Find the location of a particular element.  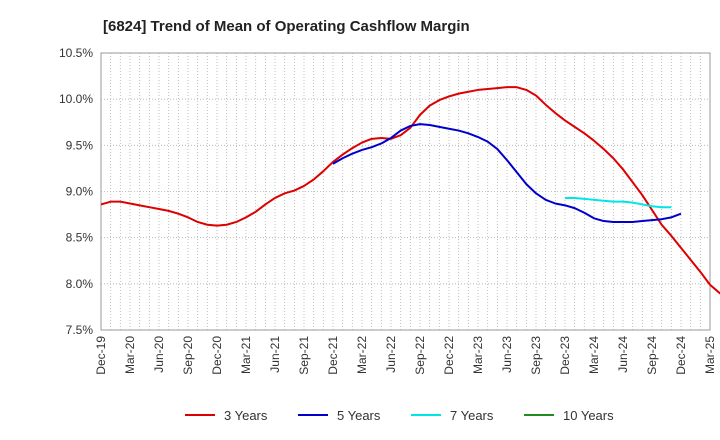

y-tick-label: 9.0% is located at coordinates (80, 192).